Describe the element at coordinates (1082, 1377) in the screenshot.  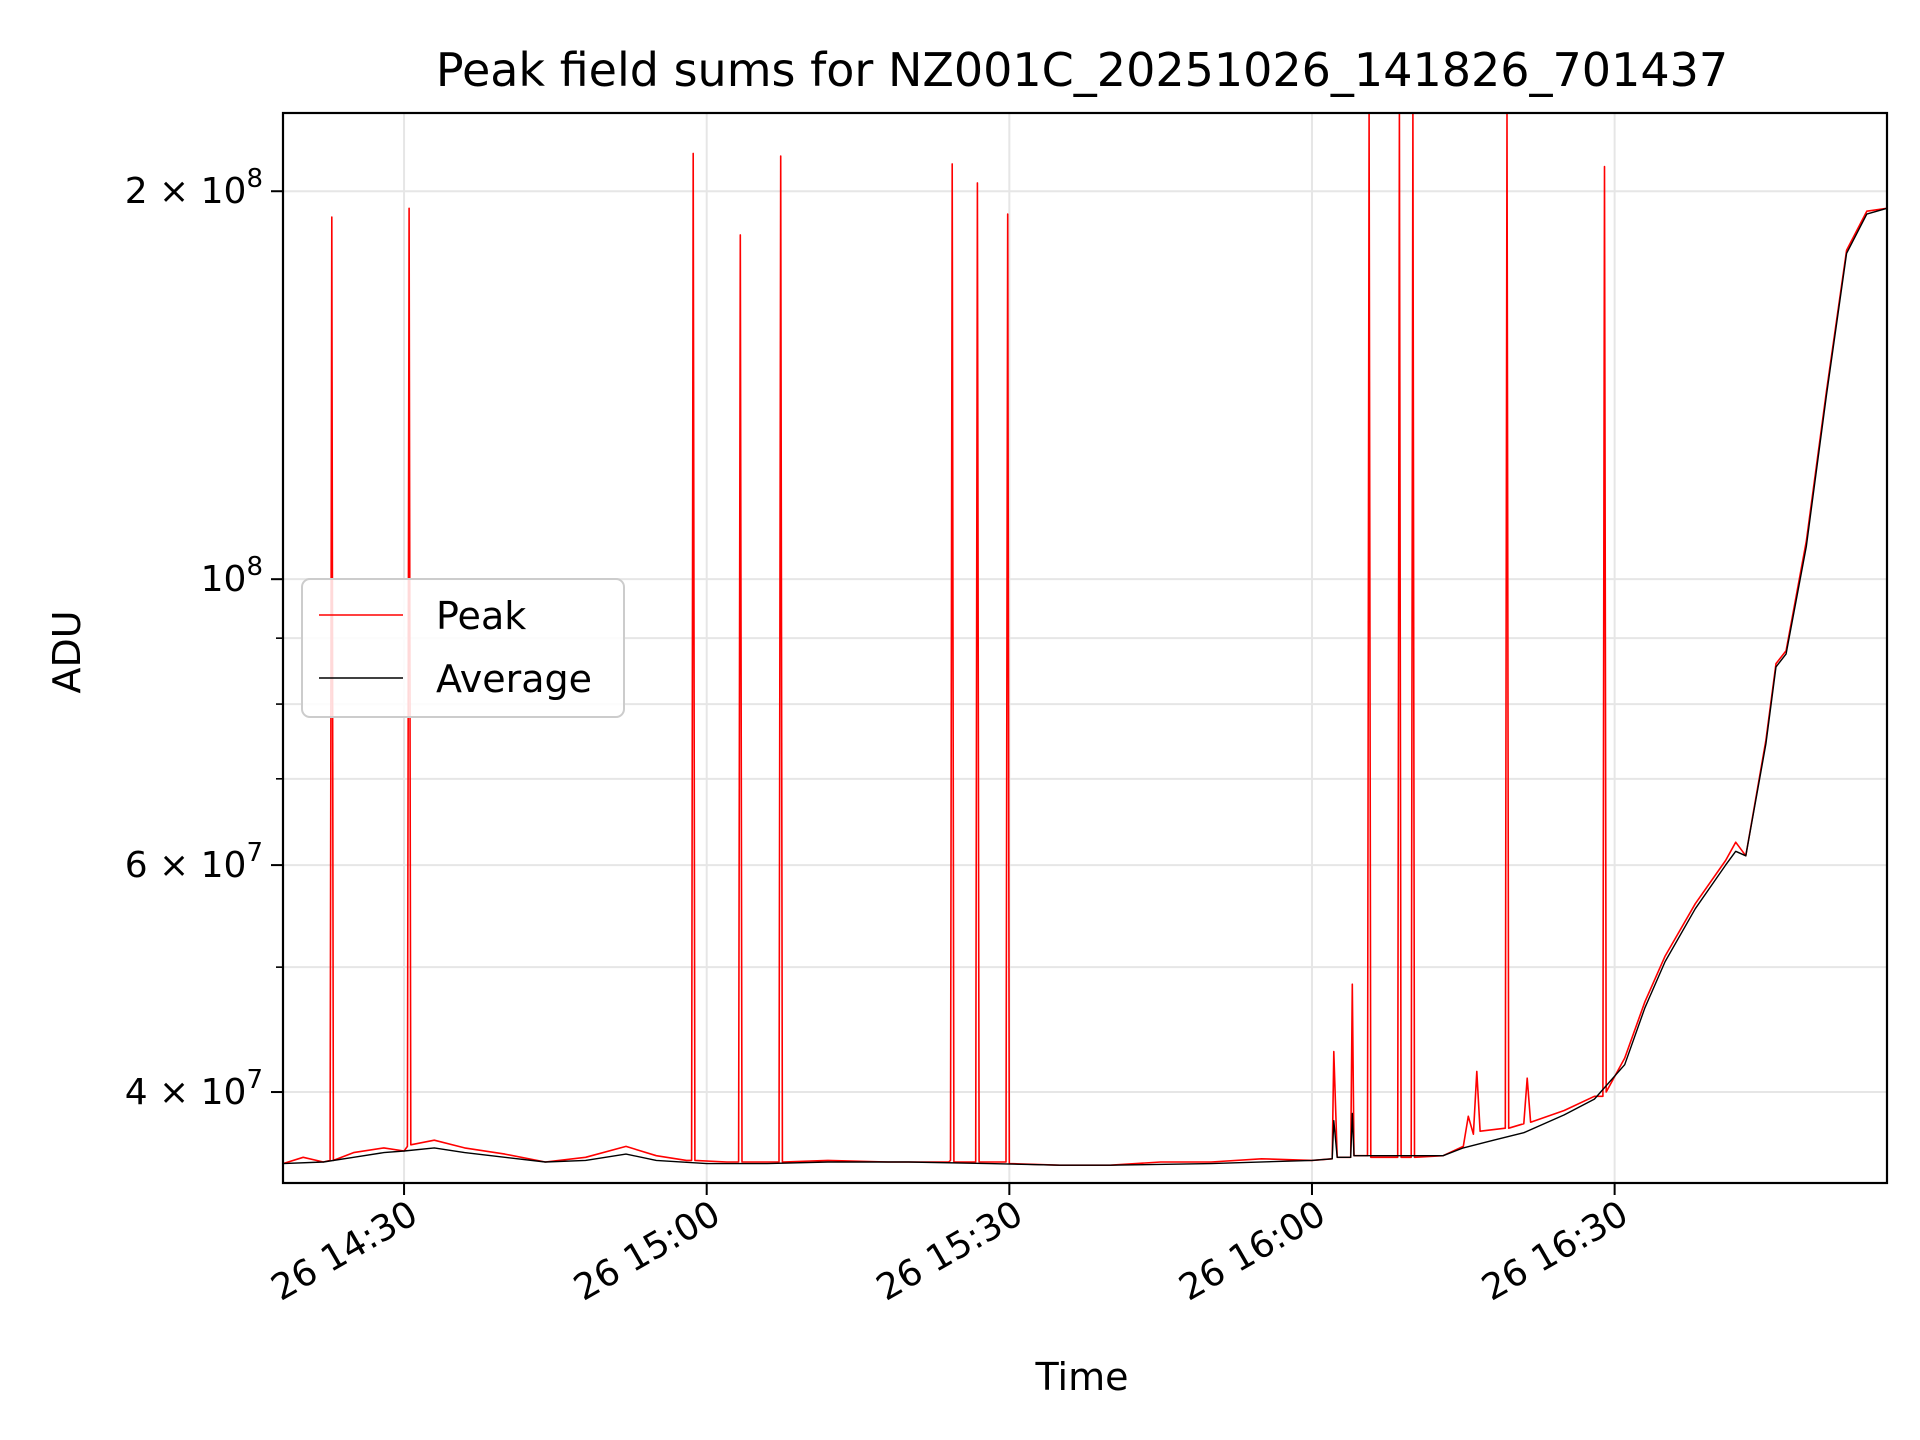
I see `x-axis-label: Time` at that location.